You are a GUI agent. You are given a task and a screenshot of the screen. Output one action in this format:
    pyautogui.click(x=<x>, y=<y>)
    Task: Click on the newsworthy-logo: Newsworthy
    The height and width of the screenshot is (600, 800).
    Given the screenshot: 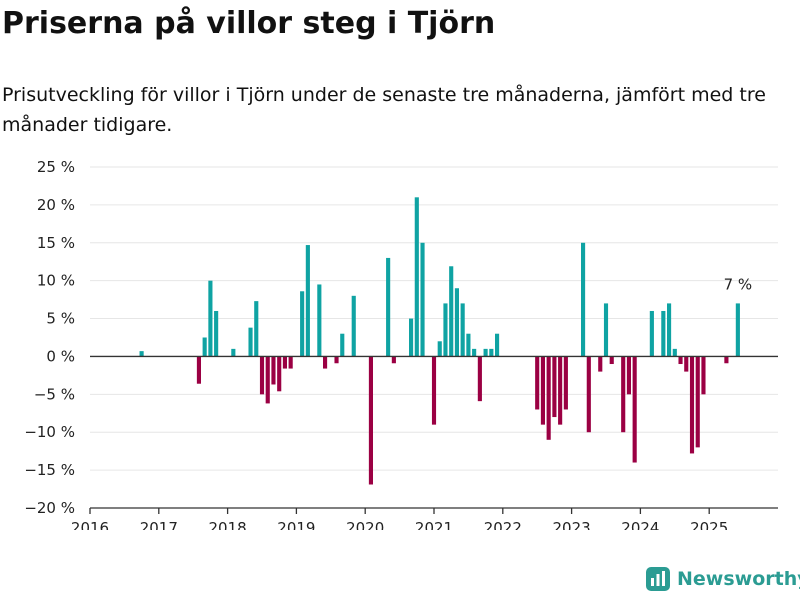 What is the action you would take?
    pyautogui.click(x=722, y=579)
    